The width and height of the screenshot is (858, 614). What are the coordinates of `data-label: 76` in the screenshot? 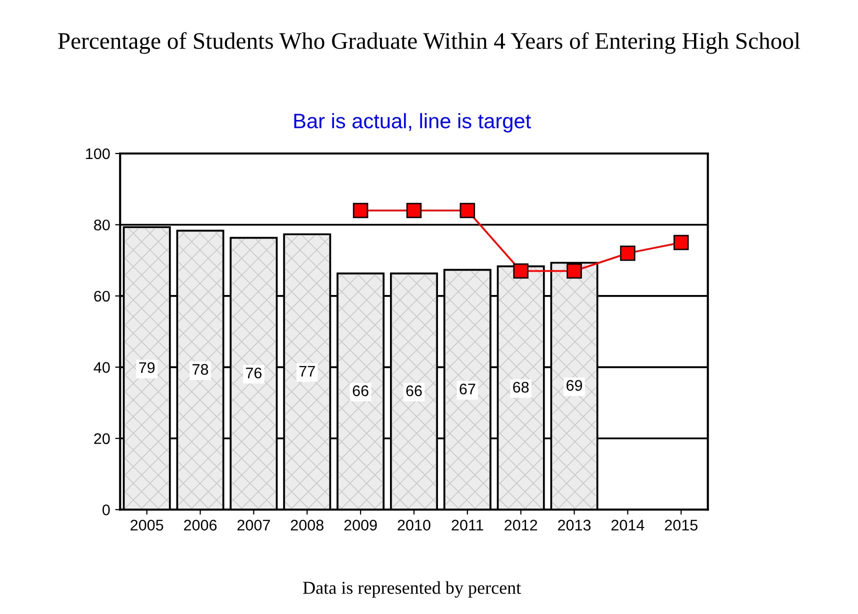 It's located at (254, 373).